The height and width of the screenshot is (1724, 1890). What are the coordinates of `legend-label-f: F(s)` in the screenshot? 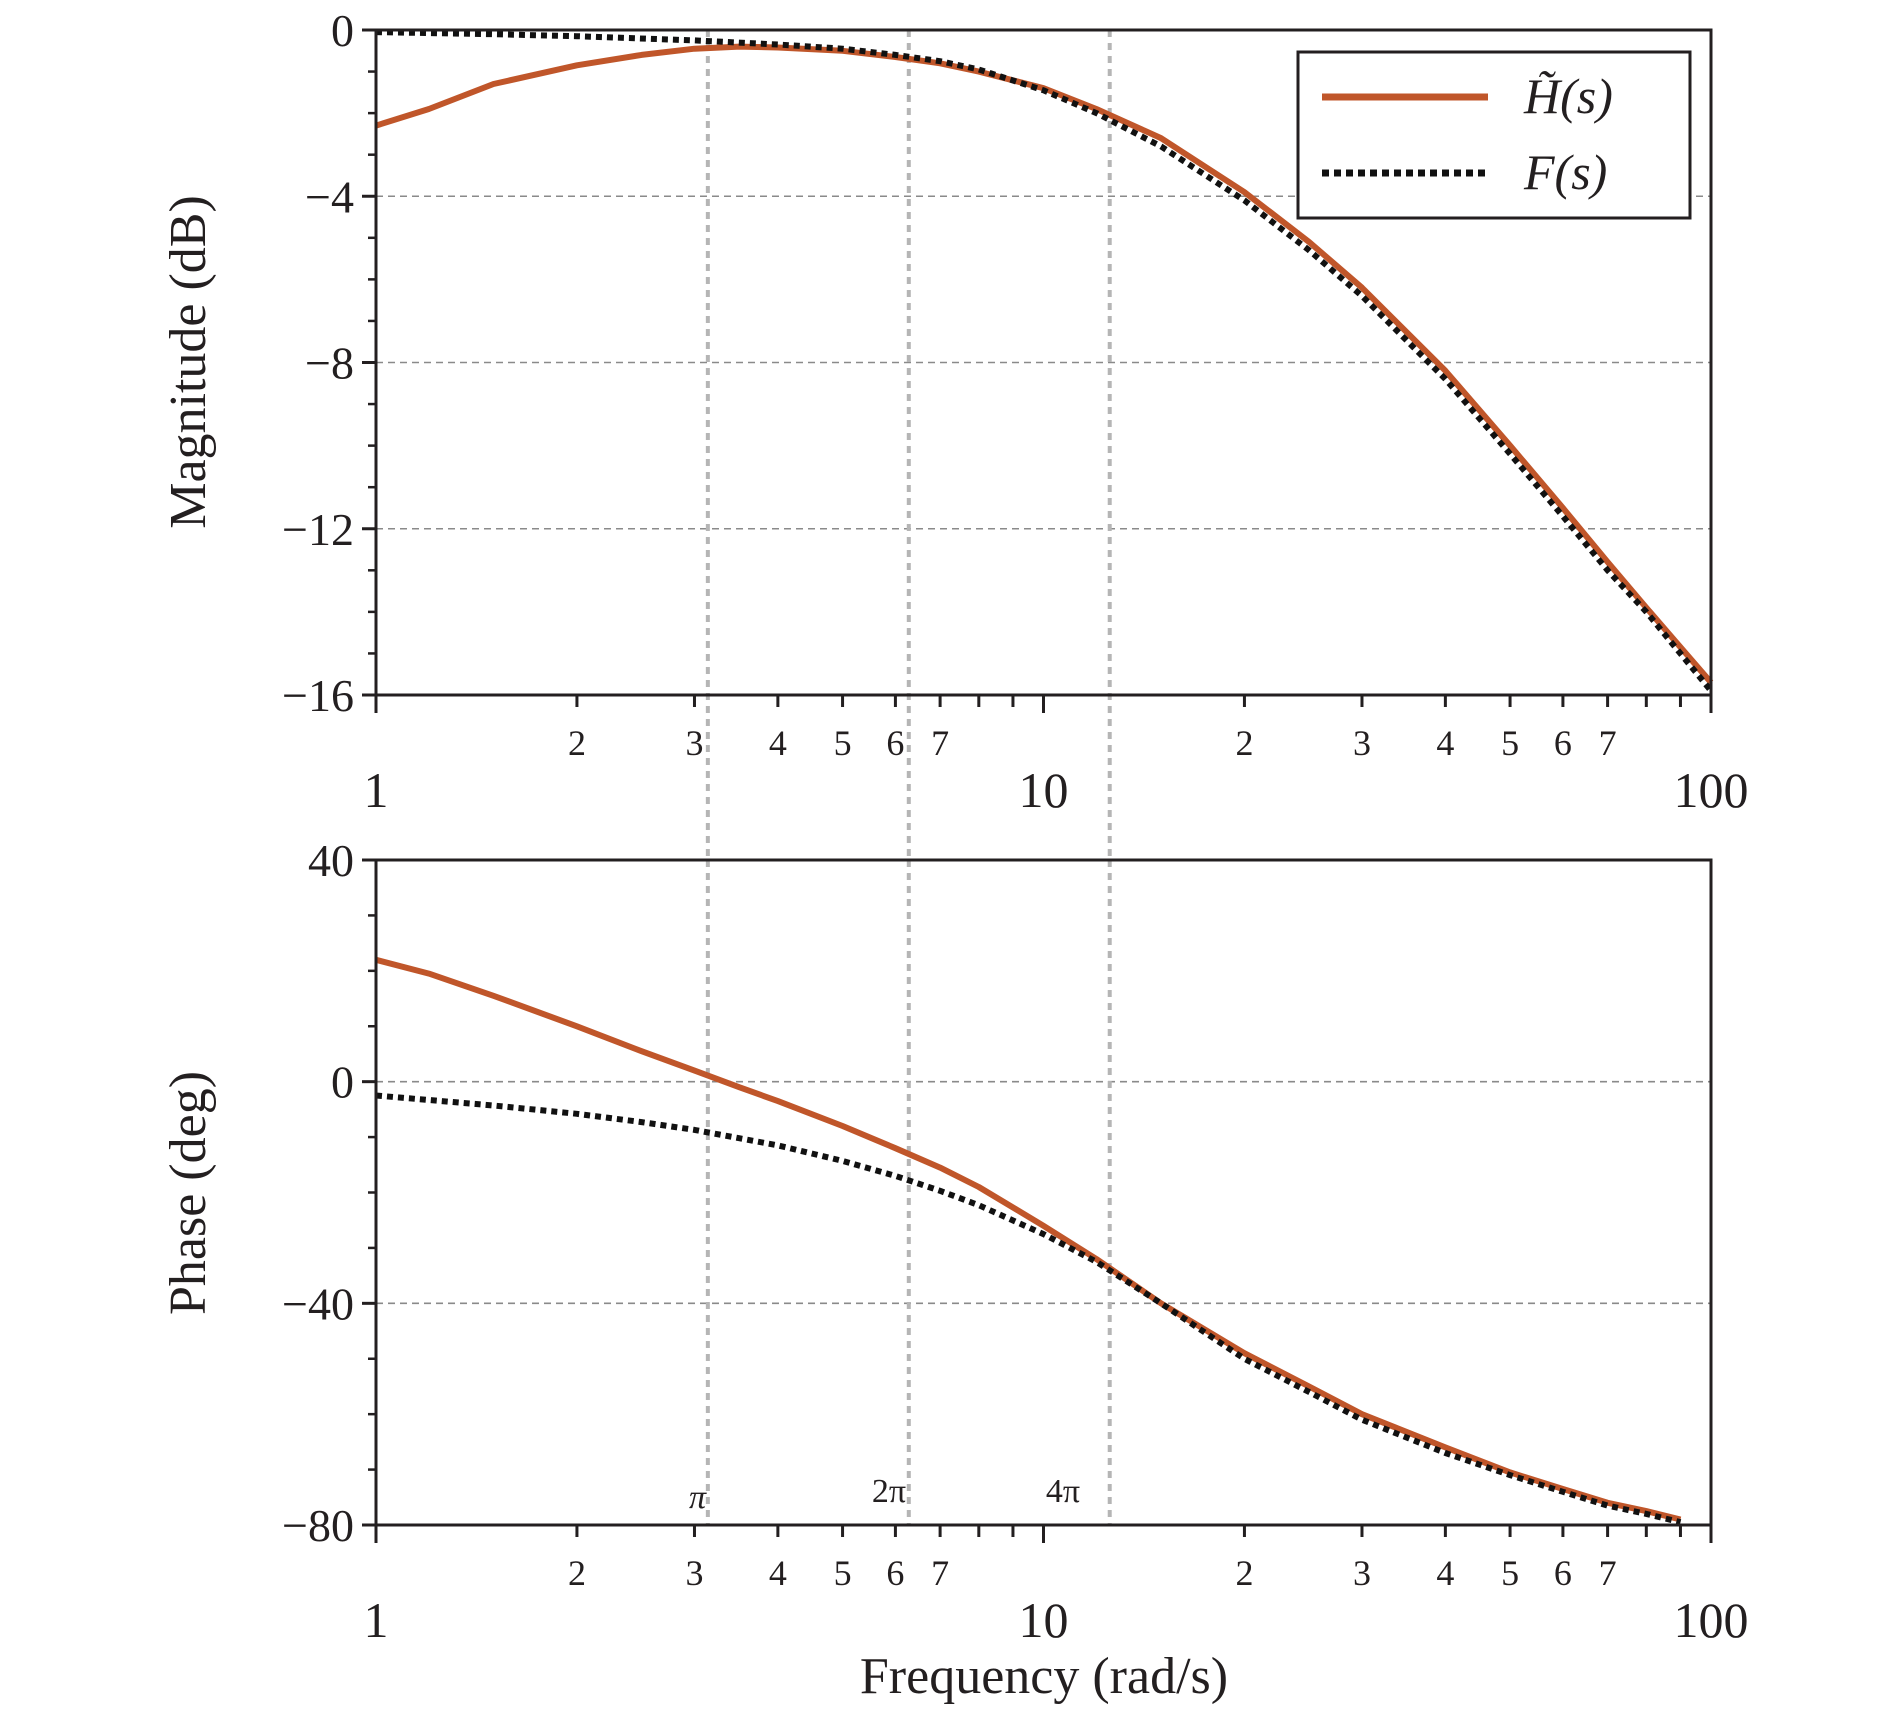 It's located at (1565, 172).